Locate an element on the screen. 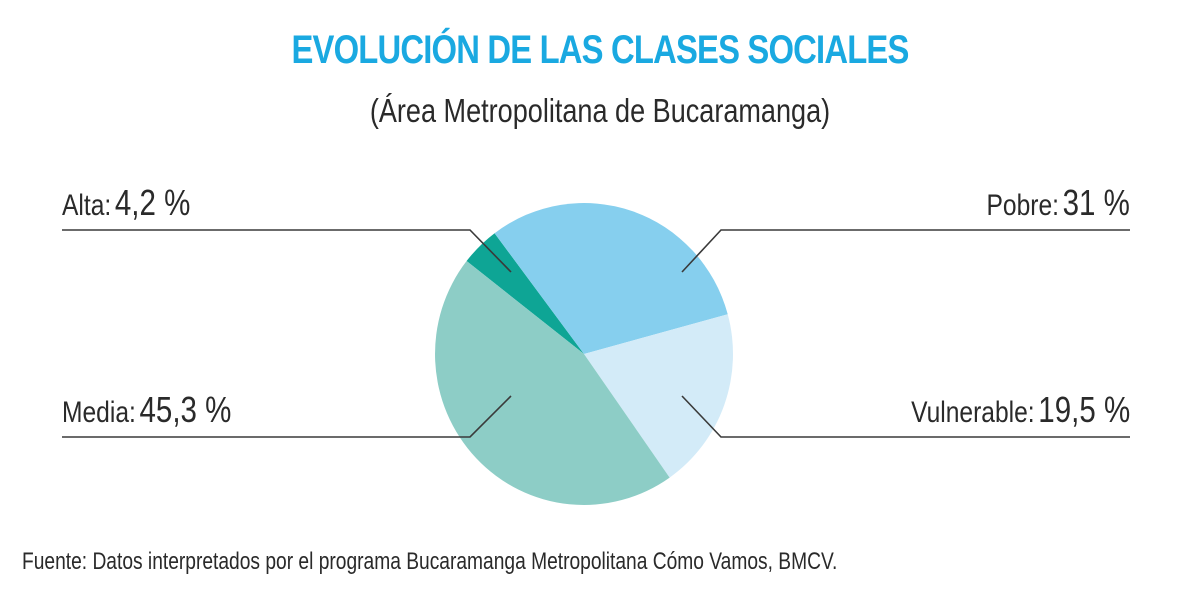 This screenshot has width=1200, height=602. label-vulnerable-name: Vulnerable: is located at coordinates (972, 412).